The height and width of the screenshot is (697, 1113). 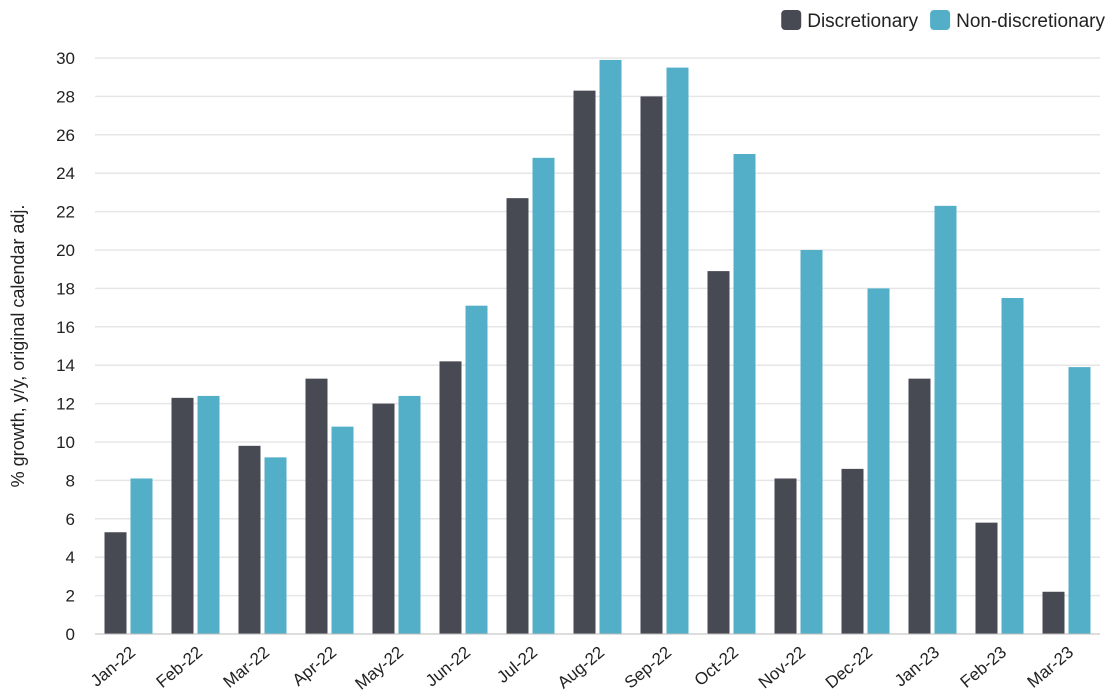 What do you see at coordinates (18, 346) in the screenshot?
I see `y-axis-label: % growth, y/y, original calendar adj.` at bounding box center [18, 346].